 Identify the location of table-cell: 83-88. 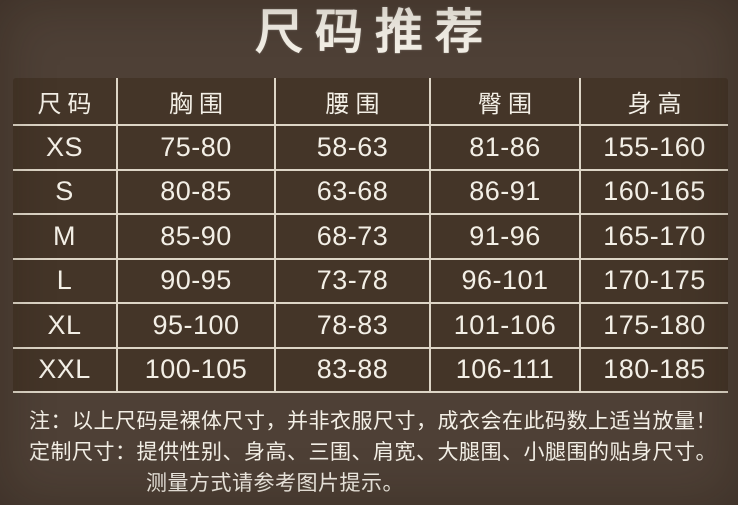
(353, 370).